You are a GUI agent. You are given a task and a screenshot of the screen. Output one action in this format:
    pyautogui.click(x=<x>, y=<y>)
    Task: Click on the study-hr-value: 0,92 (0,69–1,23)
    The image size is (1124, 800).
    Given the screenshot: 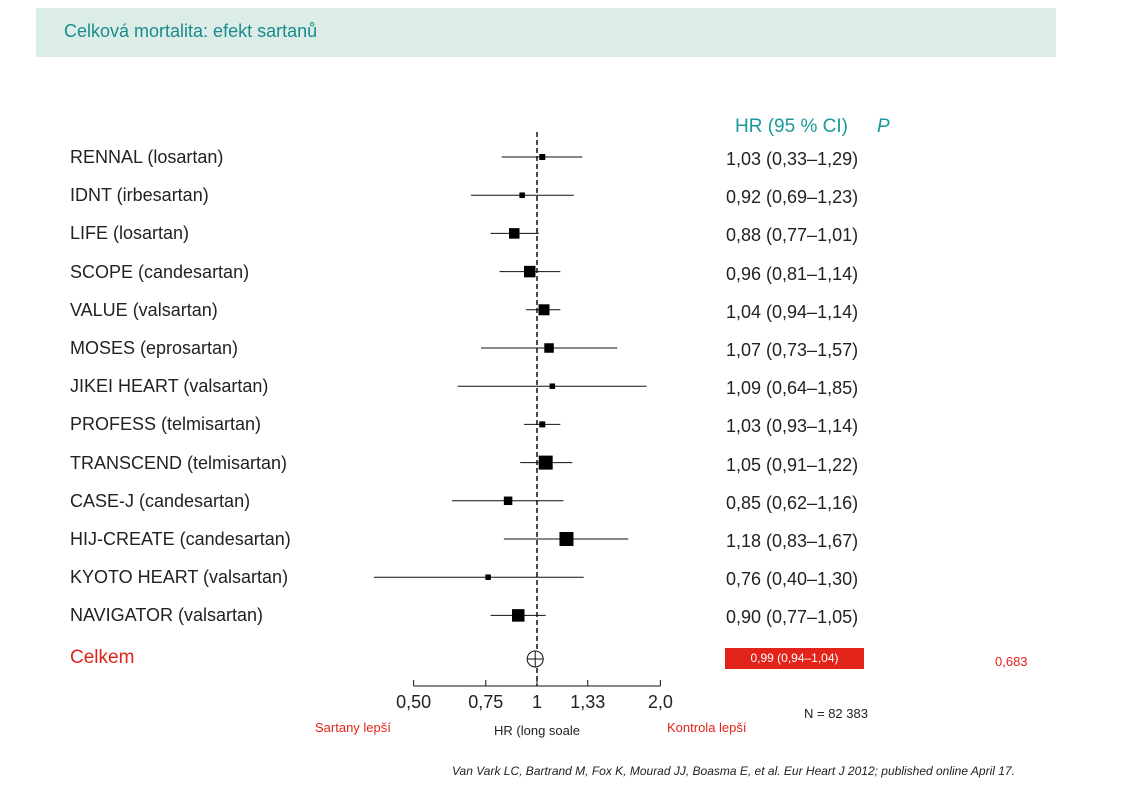 What is the action you would take?
    pyautogui.click(x=792, y=197)
    